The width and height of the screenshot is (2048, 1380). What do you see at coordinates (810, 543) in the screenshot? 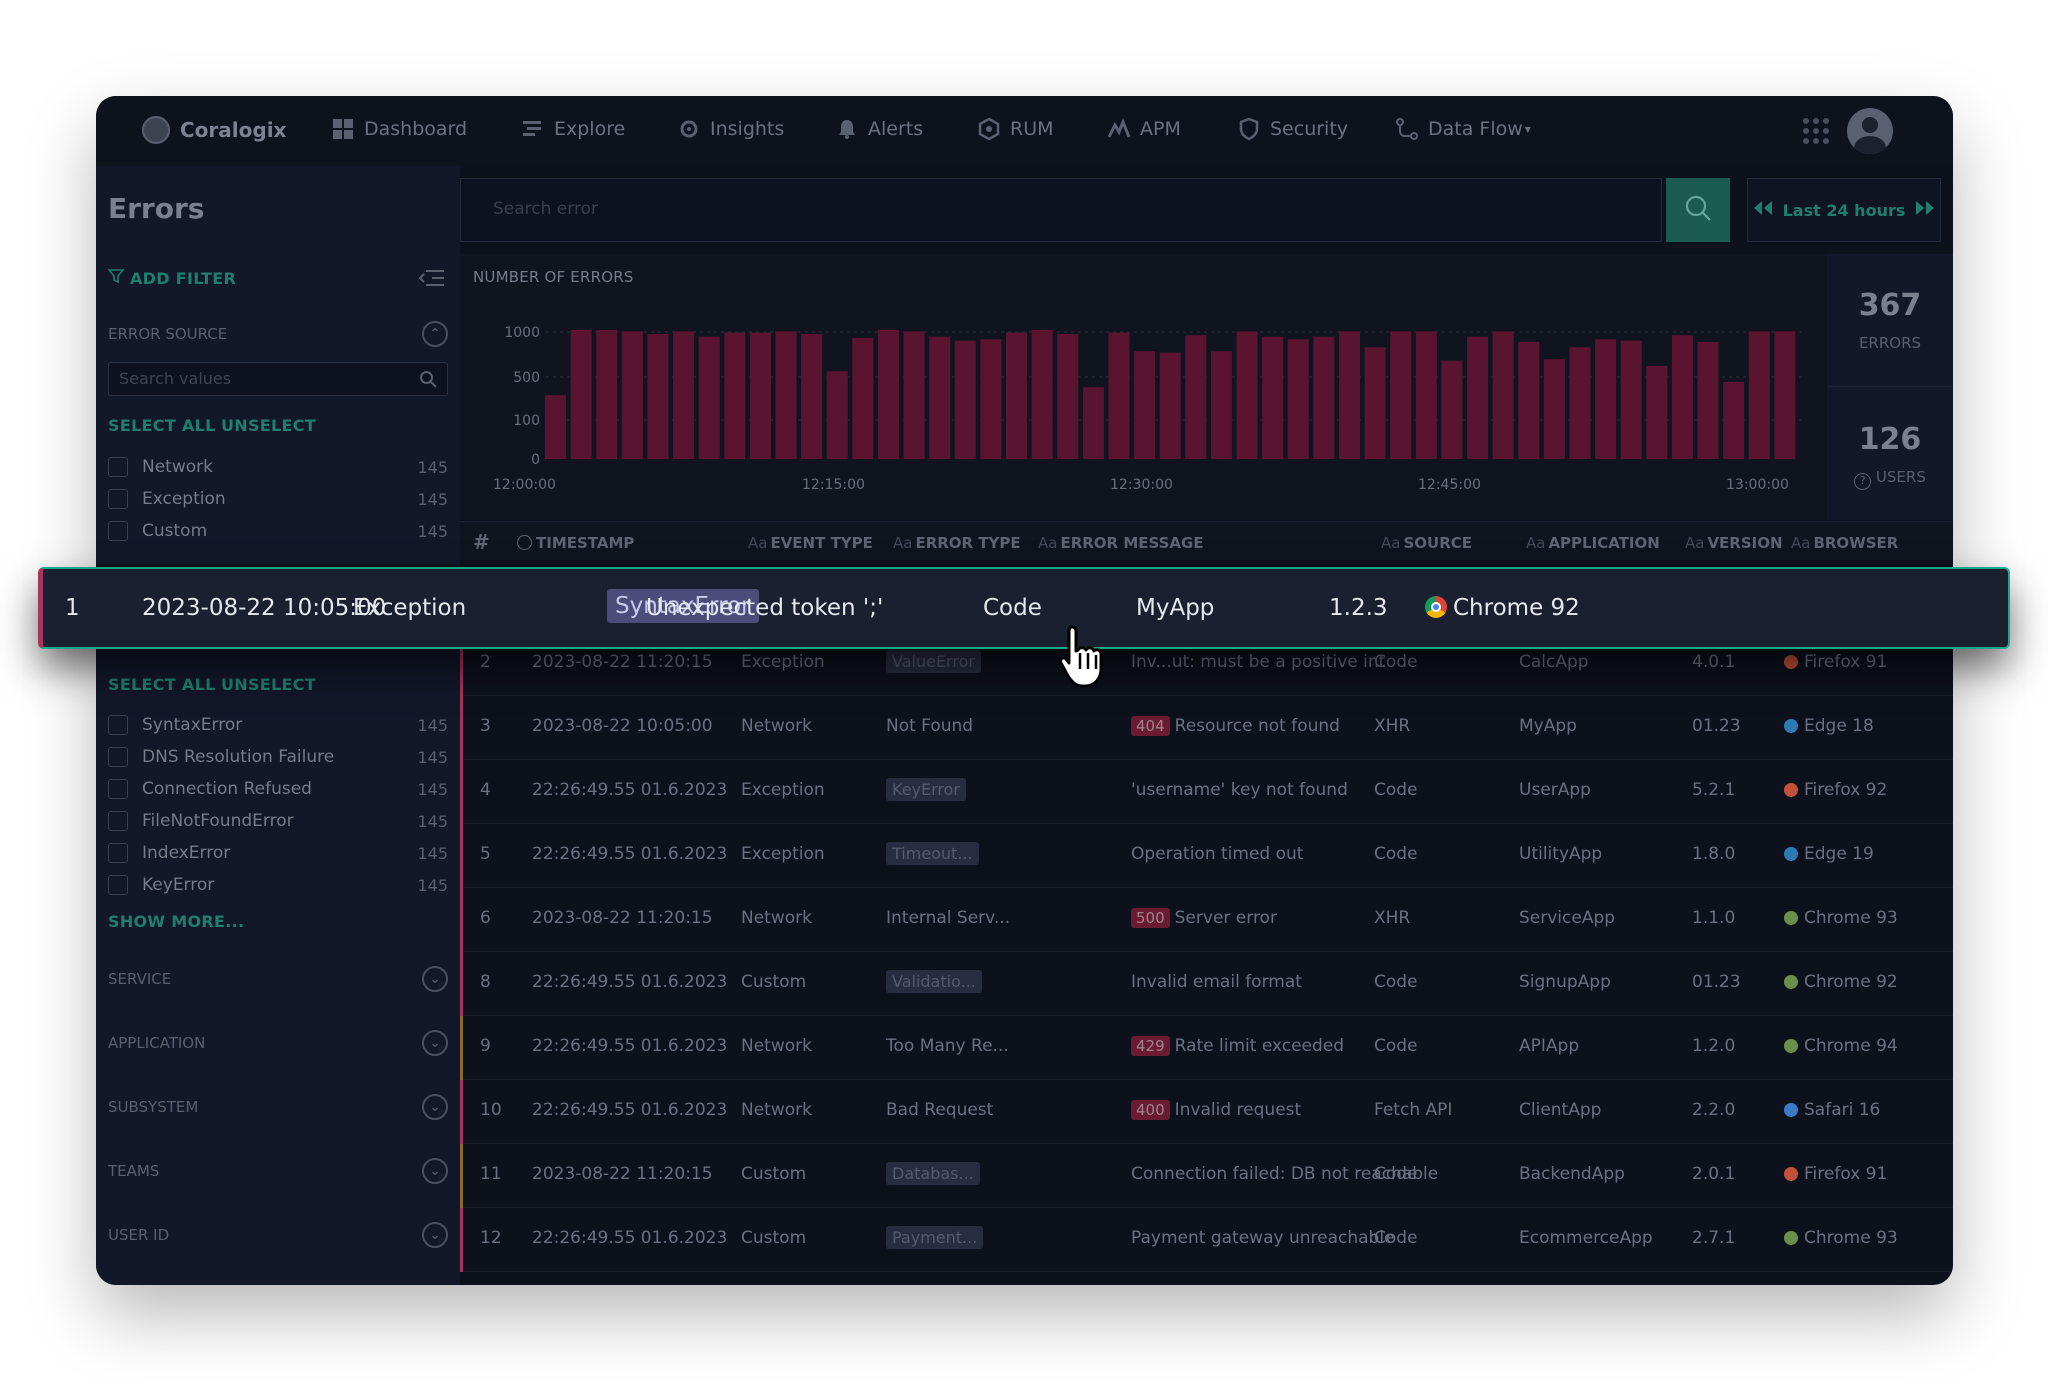
I see `column-header-event-type: Aa EVENT TYPE` at bounding box center [810, 543].